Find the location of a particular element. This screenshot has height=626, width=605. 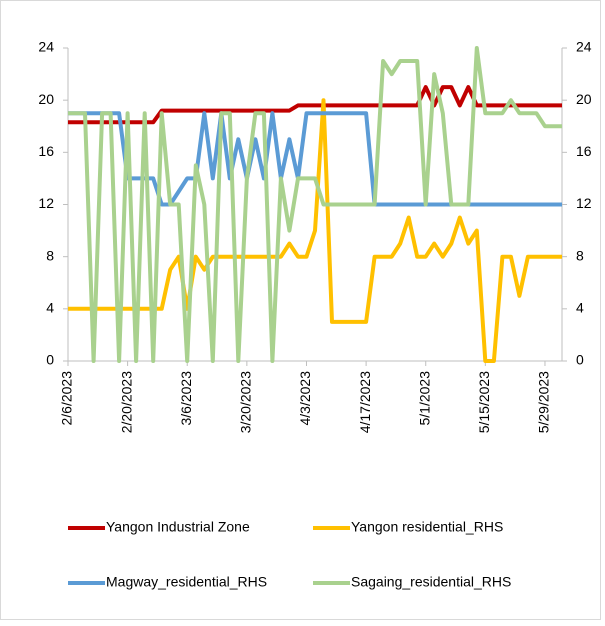

legend-label: Yangon residential_RHS is located at coordinates (427, 527).